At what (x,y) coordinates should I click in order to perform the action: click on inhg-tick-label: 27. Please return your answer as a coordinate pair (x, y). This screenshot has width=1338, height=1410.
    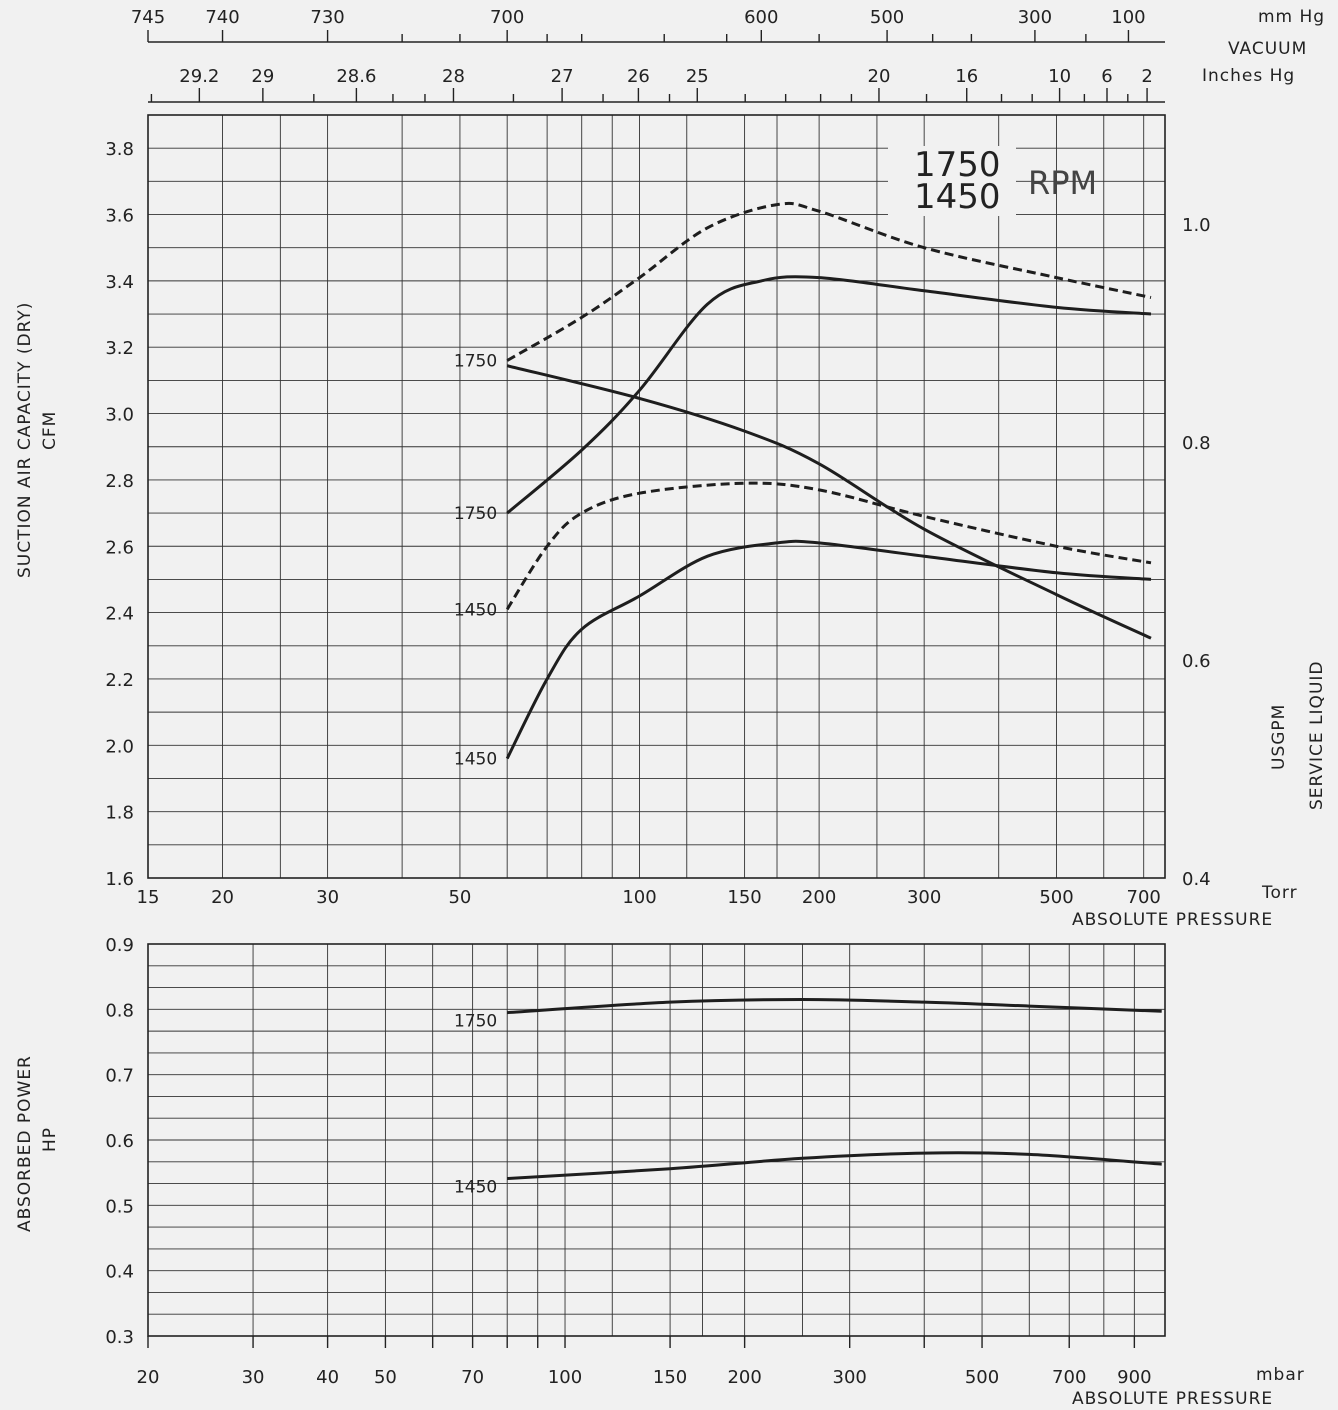
    Looking at the image, I should click on (562, 76).